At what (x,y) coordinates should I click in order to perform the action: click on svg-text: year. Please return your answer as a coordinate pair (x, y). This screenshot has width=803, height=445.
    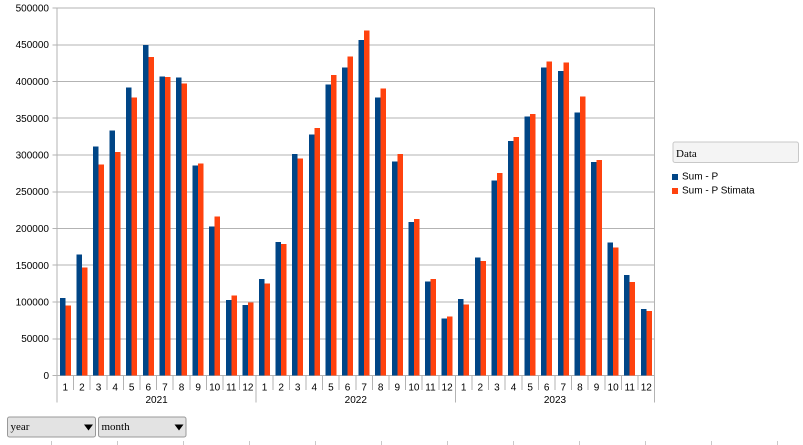
    Looking at the image, I should click on (20, 427).